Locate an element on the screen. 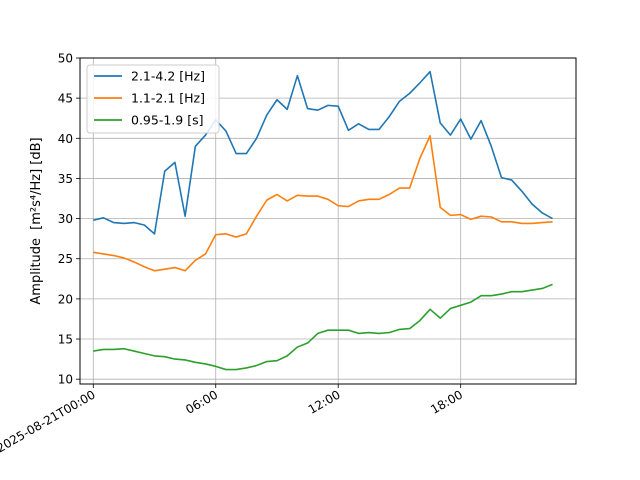 The width and height of the screenshot is (640, 480). y-axis-ticks: 10 15 20 25 30 35 40 45 50 is located at coordinates (69, 219).